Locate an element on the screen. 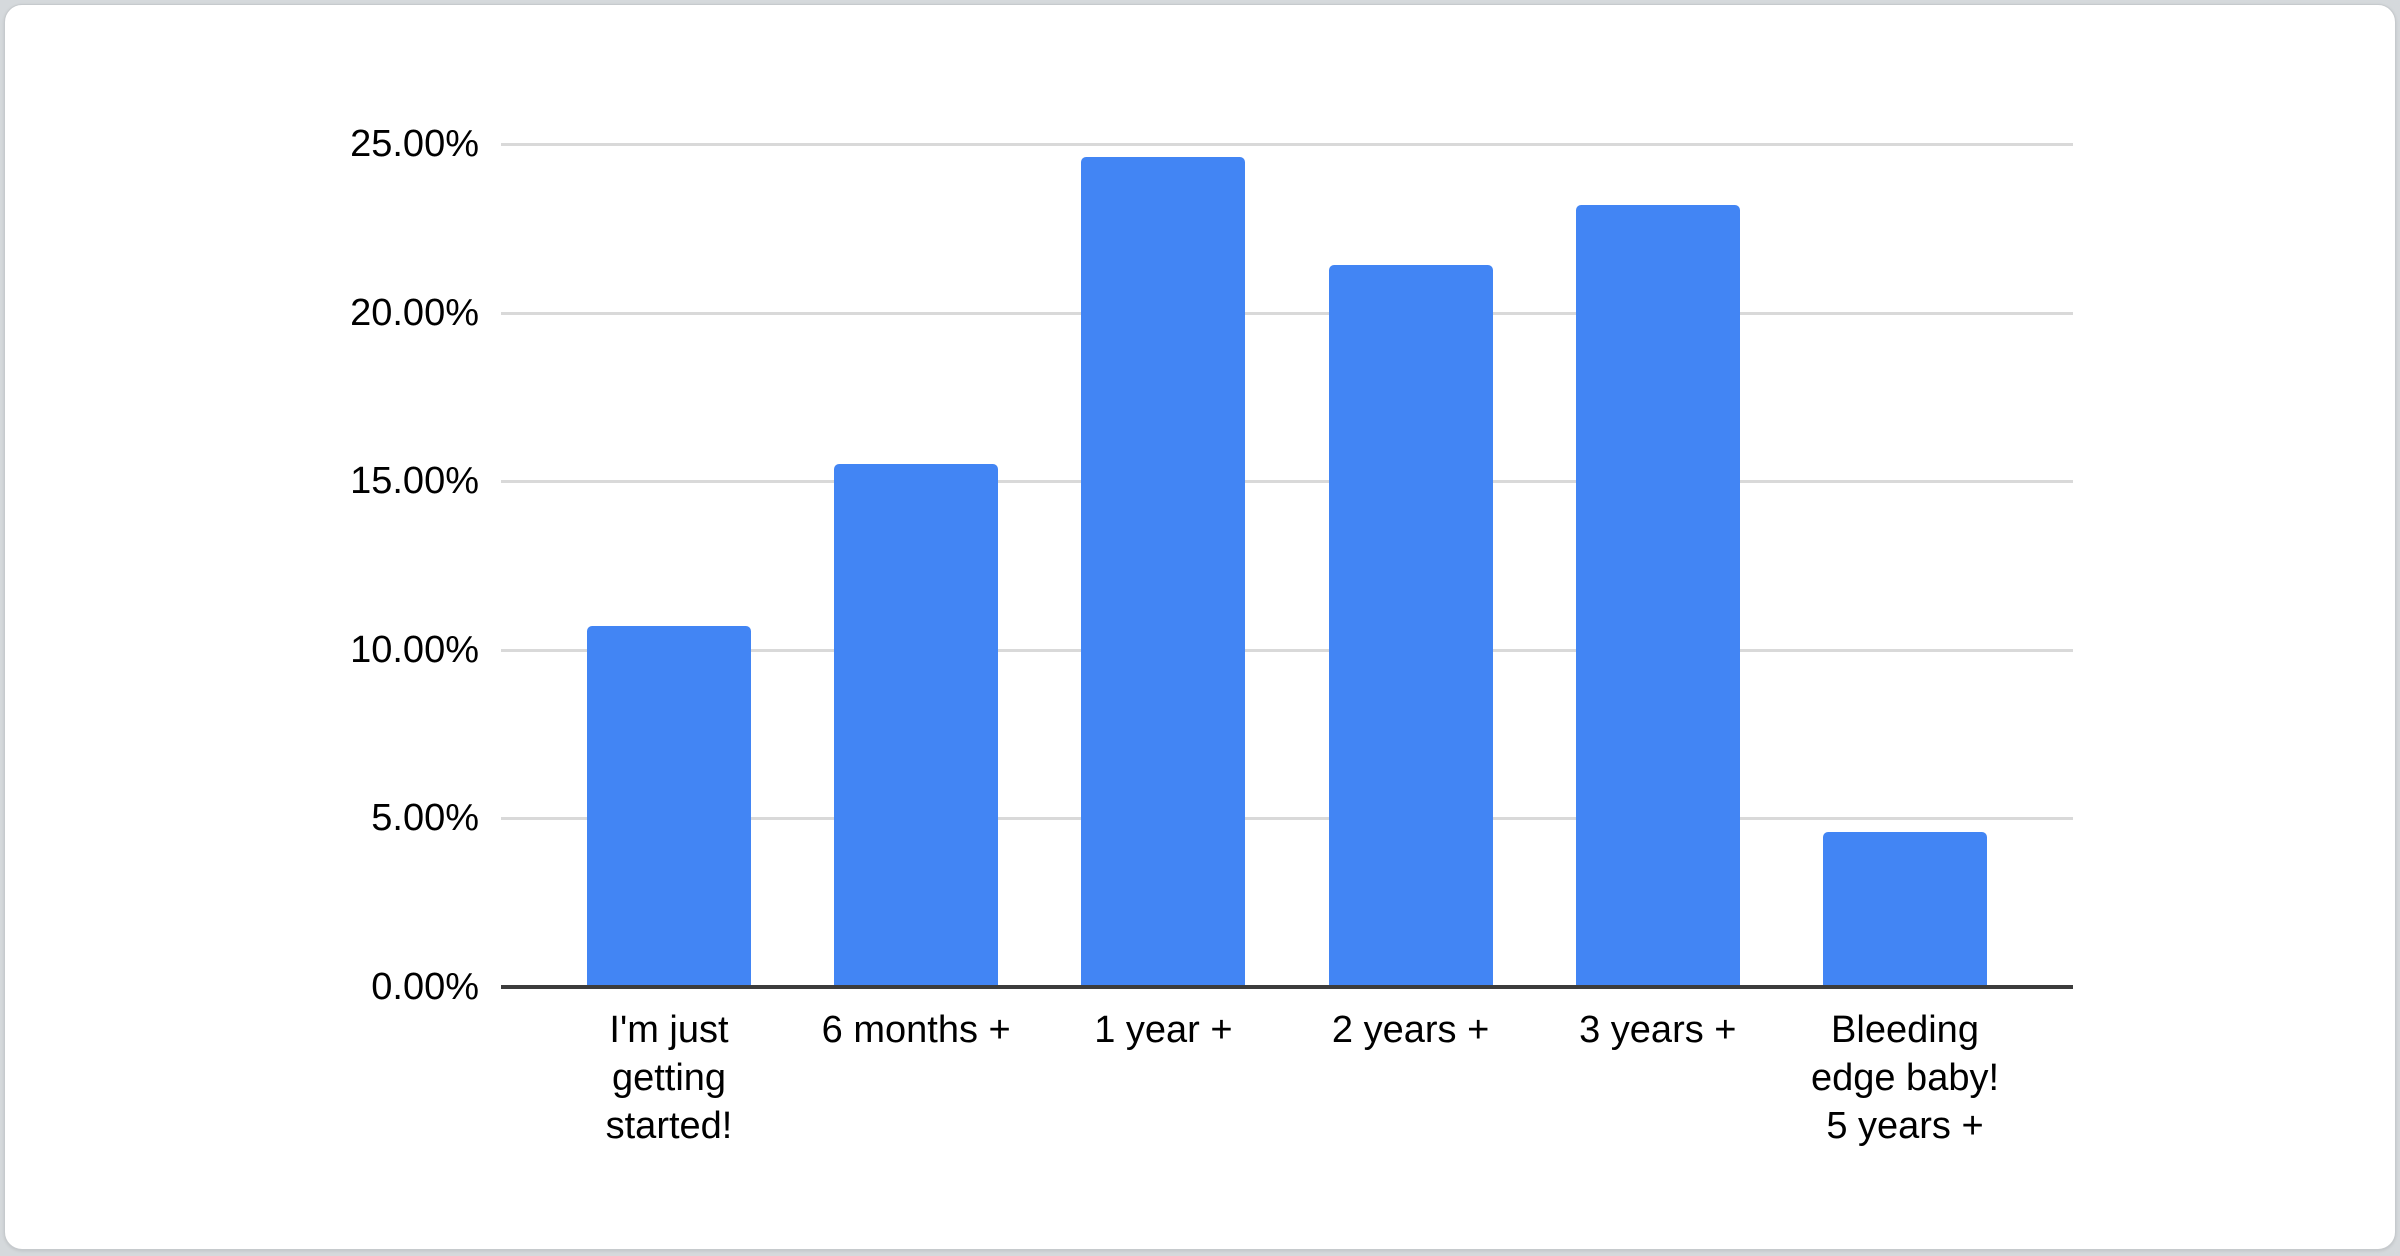 Image resolution: width=2400 pixels, height=1256 pixels. y-axis-tick-label: 20.00% is located at coordinates (414, 312).